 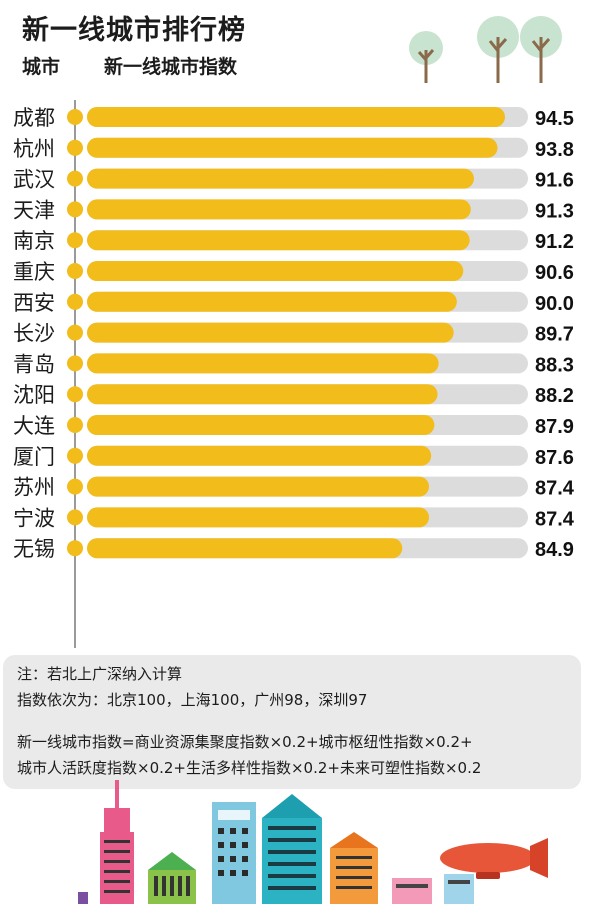 I want to click on value-label: 89.7, so click(x=554, y=335).